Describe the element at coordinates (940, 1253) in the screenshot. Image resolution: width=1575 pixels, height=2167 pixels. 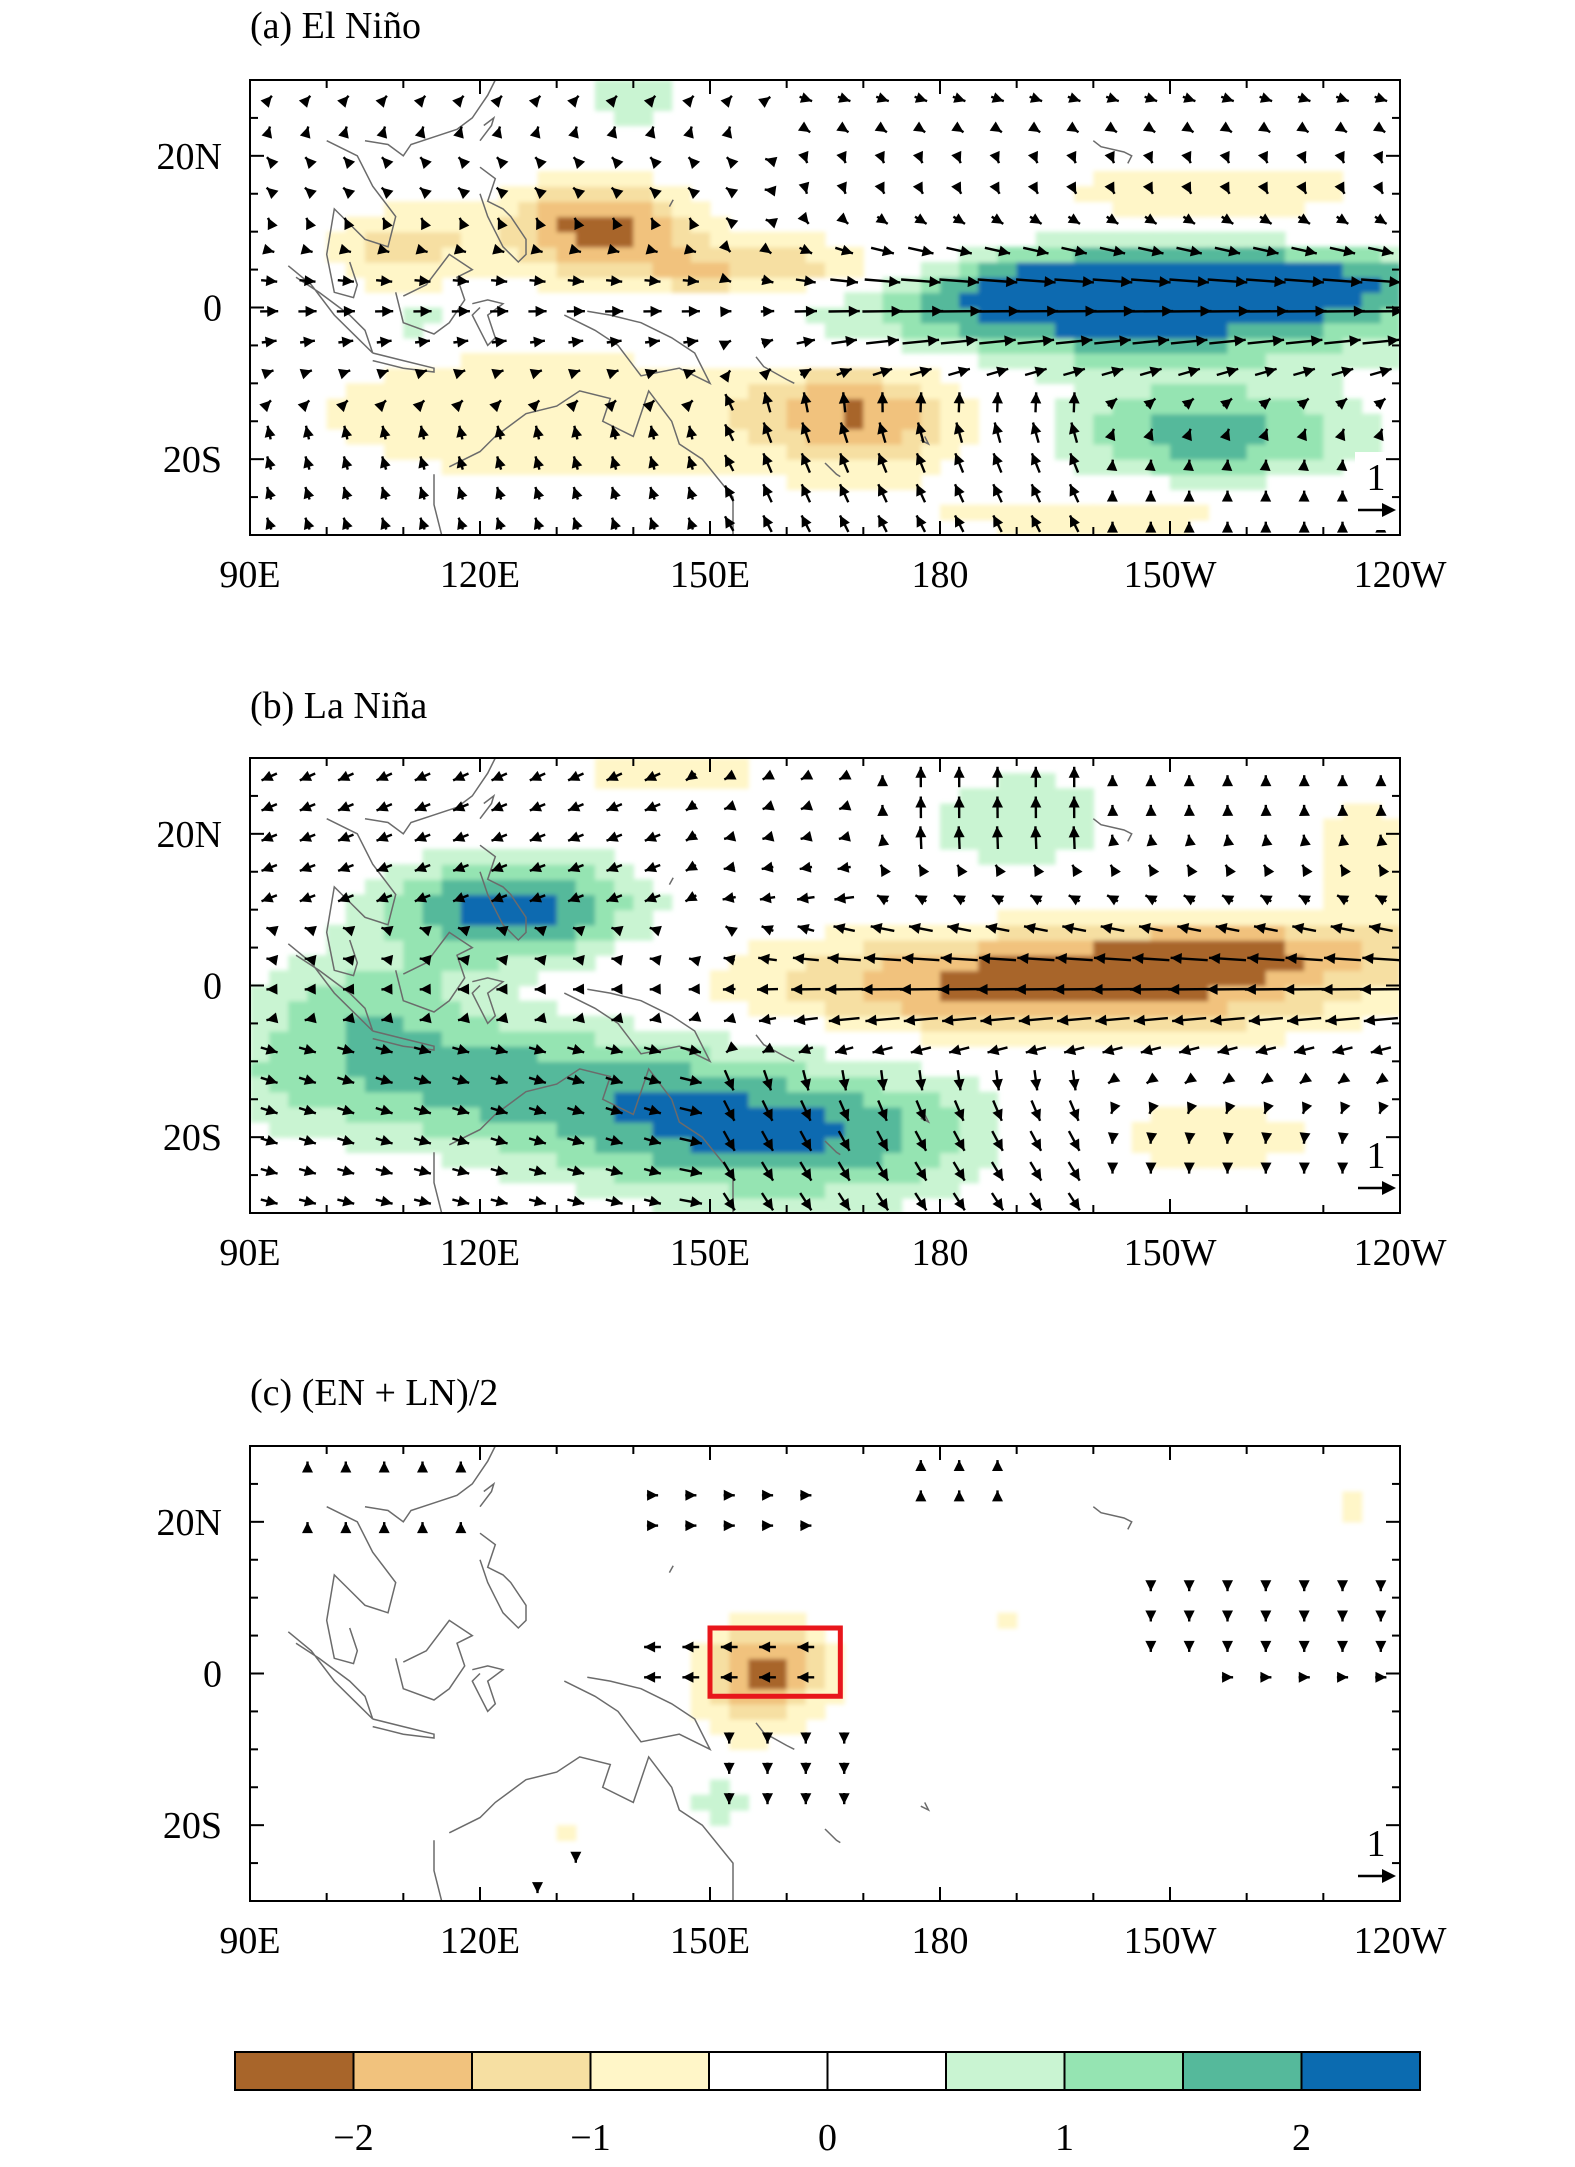
I see `x-tick-label: 180` at that location.